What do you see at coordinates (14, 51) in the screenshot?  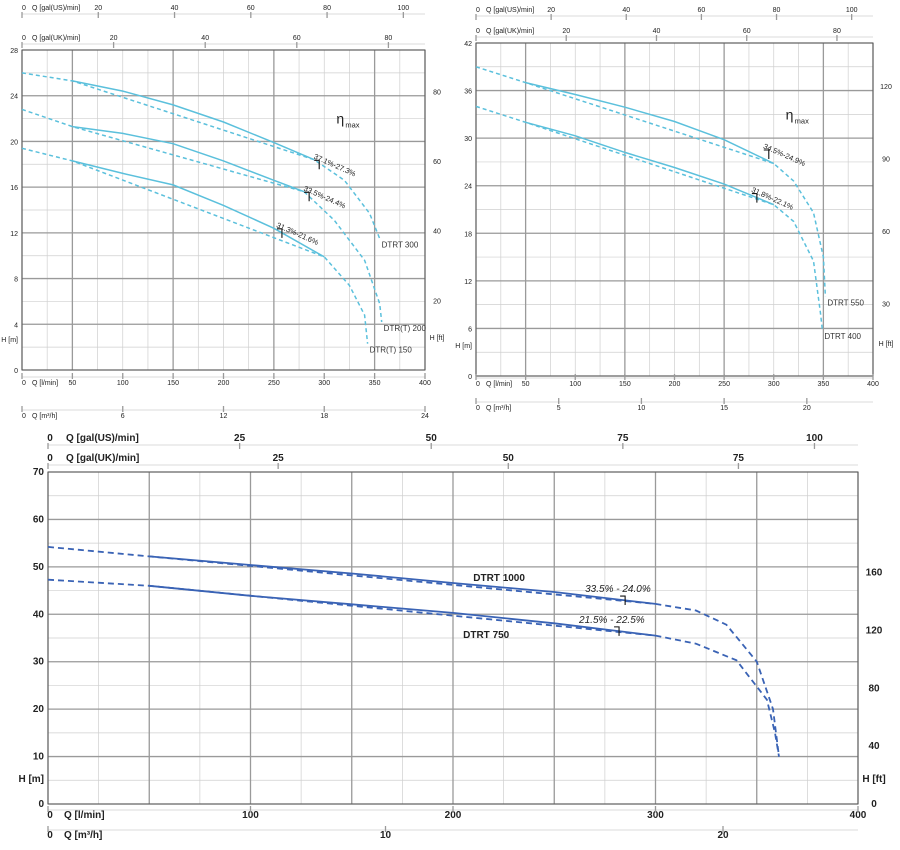 I see `y-tick-label: 28` at bounding box center [14, 51].